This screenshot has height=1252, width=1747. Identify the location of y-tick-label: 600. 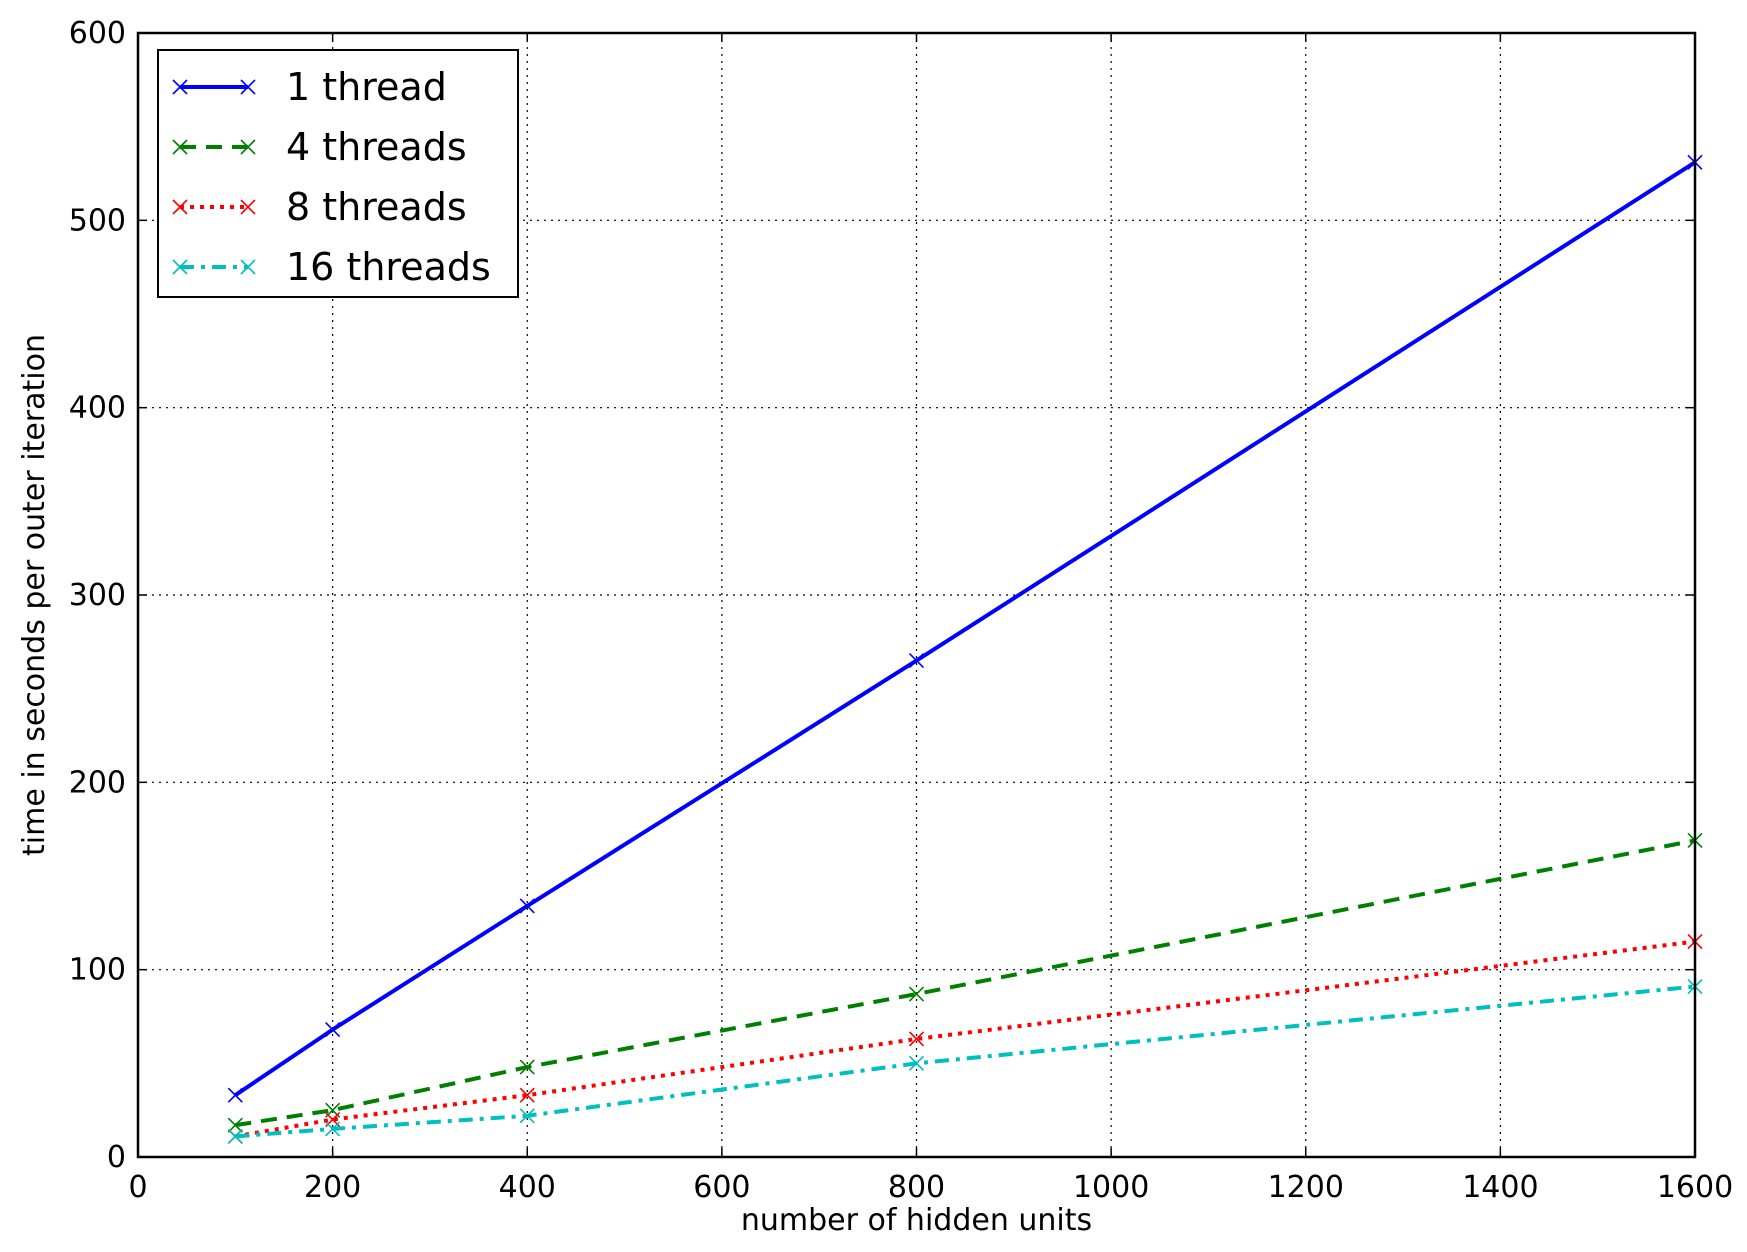
(97, 33).